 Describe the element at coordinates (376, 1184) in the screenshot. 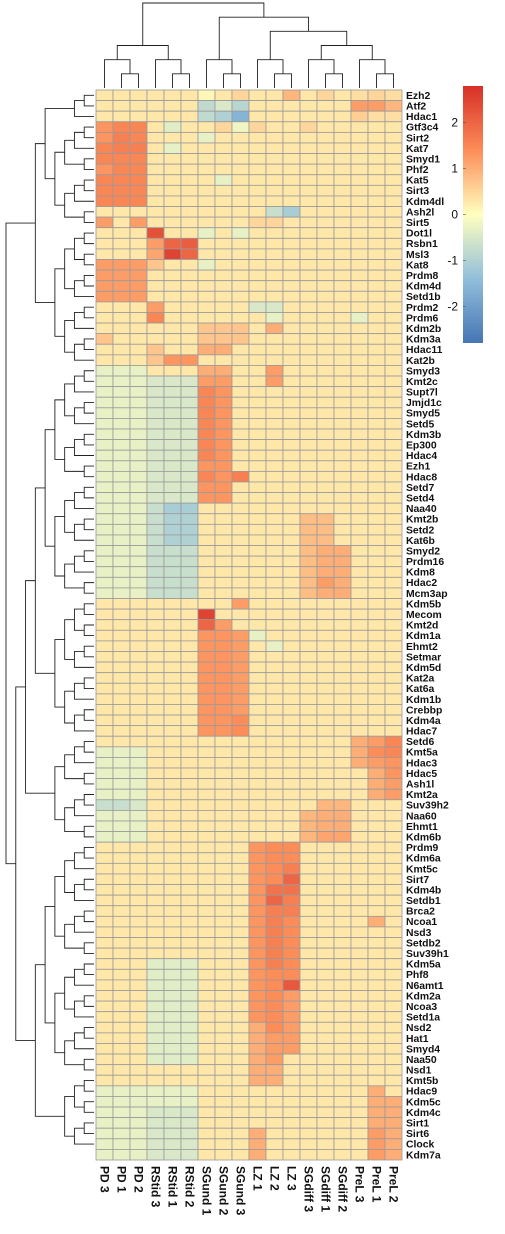

I see `column-label: PreL 1` at that location.